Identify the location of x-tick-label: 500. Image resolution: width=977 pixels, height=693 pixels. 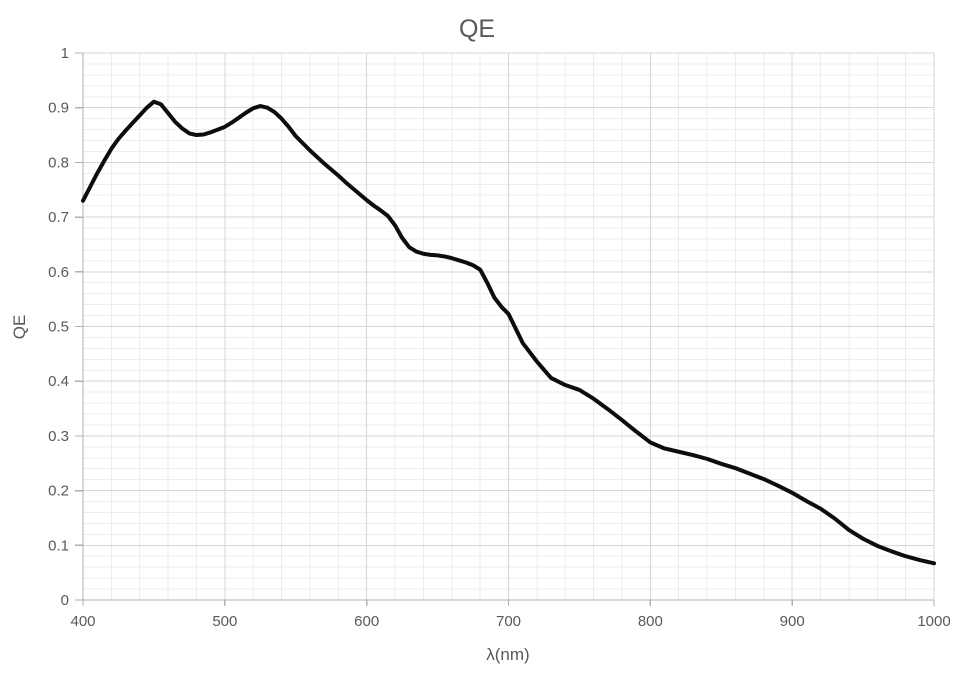
(224, 621).